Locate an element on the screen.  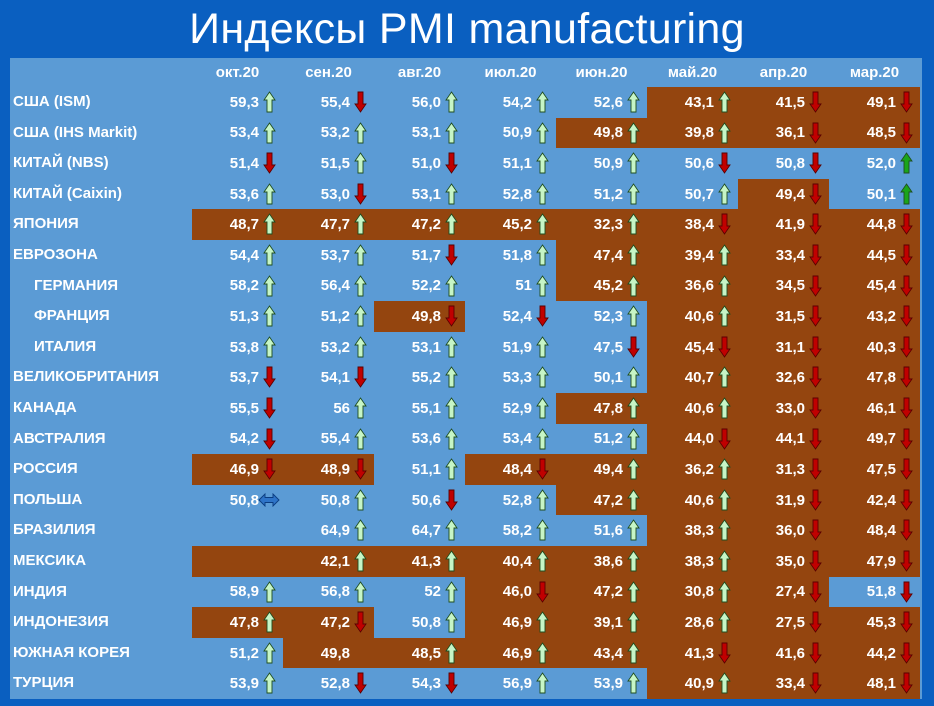
row-label: ВЕЛИКОБРИТАНИЯ is located at coordinates (86, 377).